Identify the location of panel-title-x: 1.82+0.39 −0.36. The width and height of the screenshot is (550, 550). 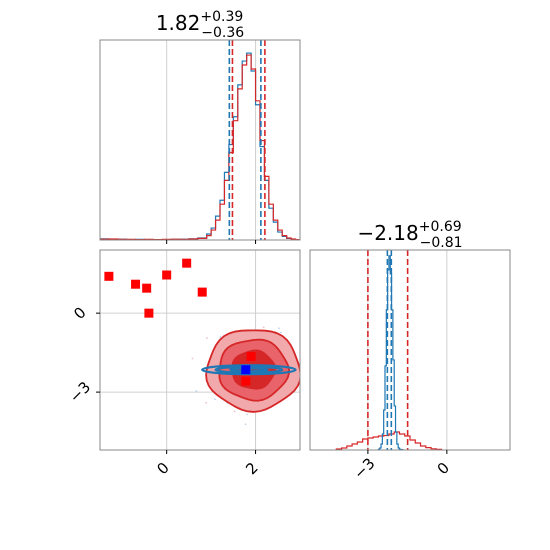
(200, 25).